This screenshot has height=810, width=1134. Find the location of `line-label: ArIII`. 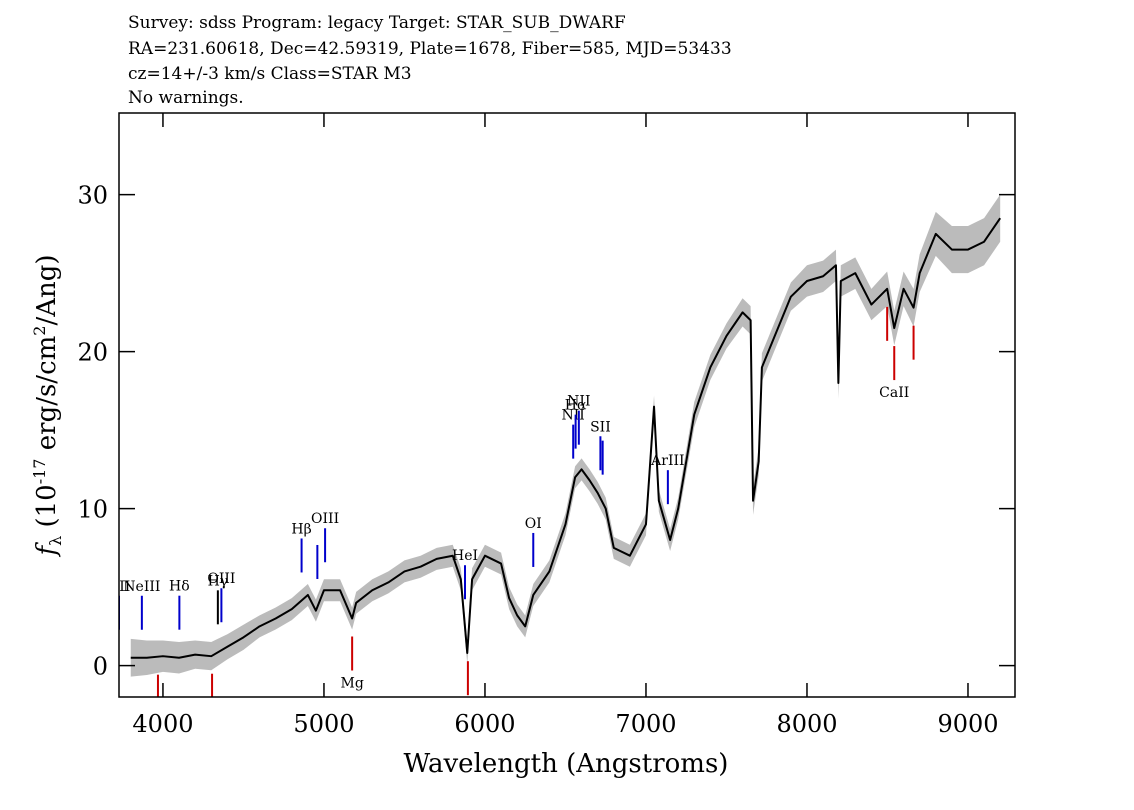

line-label: ArIII is located at coordinates (667, 461).